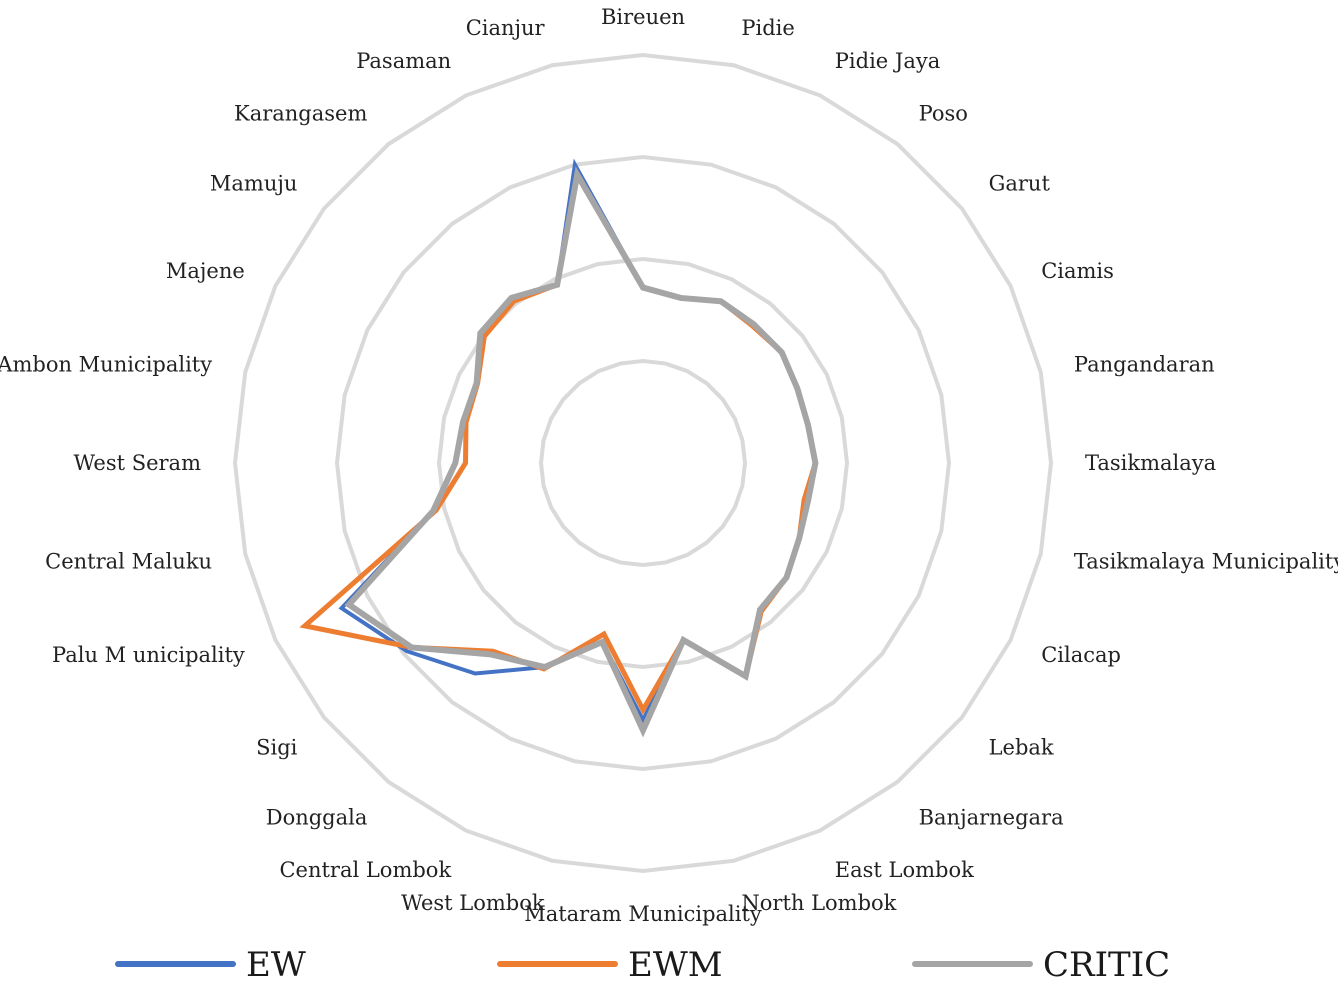 Image resolution: width=1338 pixels, height=989 pixels. What do you see at coordinates (1150, 463) in the screenshot?
I see `category-label: Tasikmalaya` at bounding box center [1150, 463].